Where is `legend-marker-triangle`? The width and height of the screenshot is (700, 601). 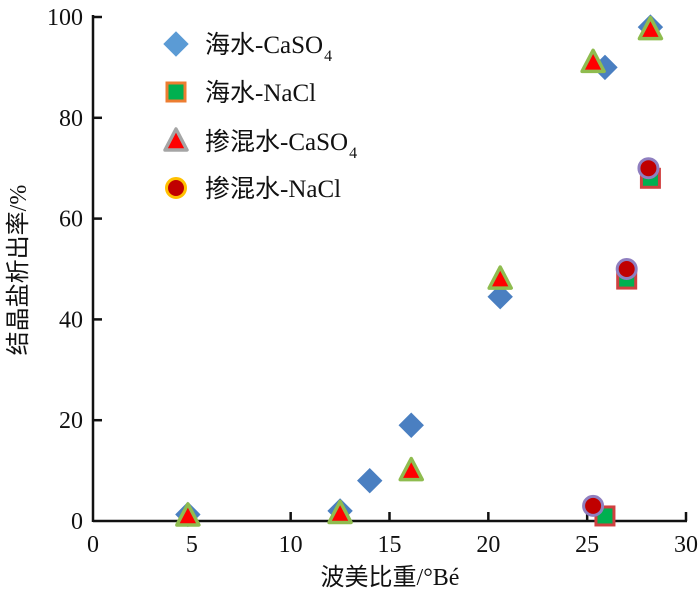 legend-marker-triangle is located at coordinates (176, 139).